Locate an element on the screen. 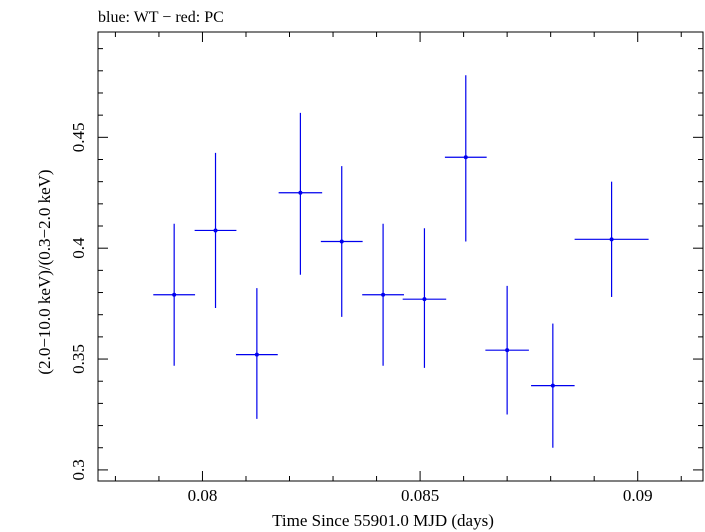 The width and height of the screenshot is (705, 532). x-tick-label: 0.09 is located at coordinates (638, 495).